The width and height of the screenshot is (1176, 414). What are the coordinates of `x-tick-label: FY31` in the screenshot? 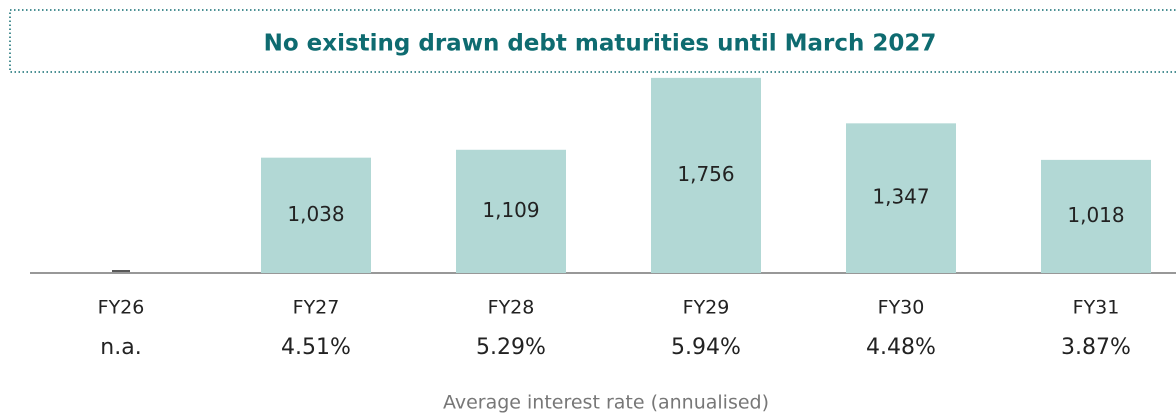 It's located at (1096, 308).